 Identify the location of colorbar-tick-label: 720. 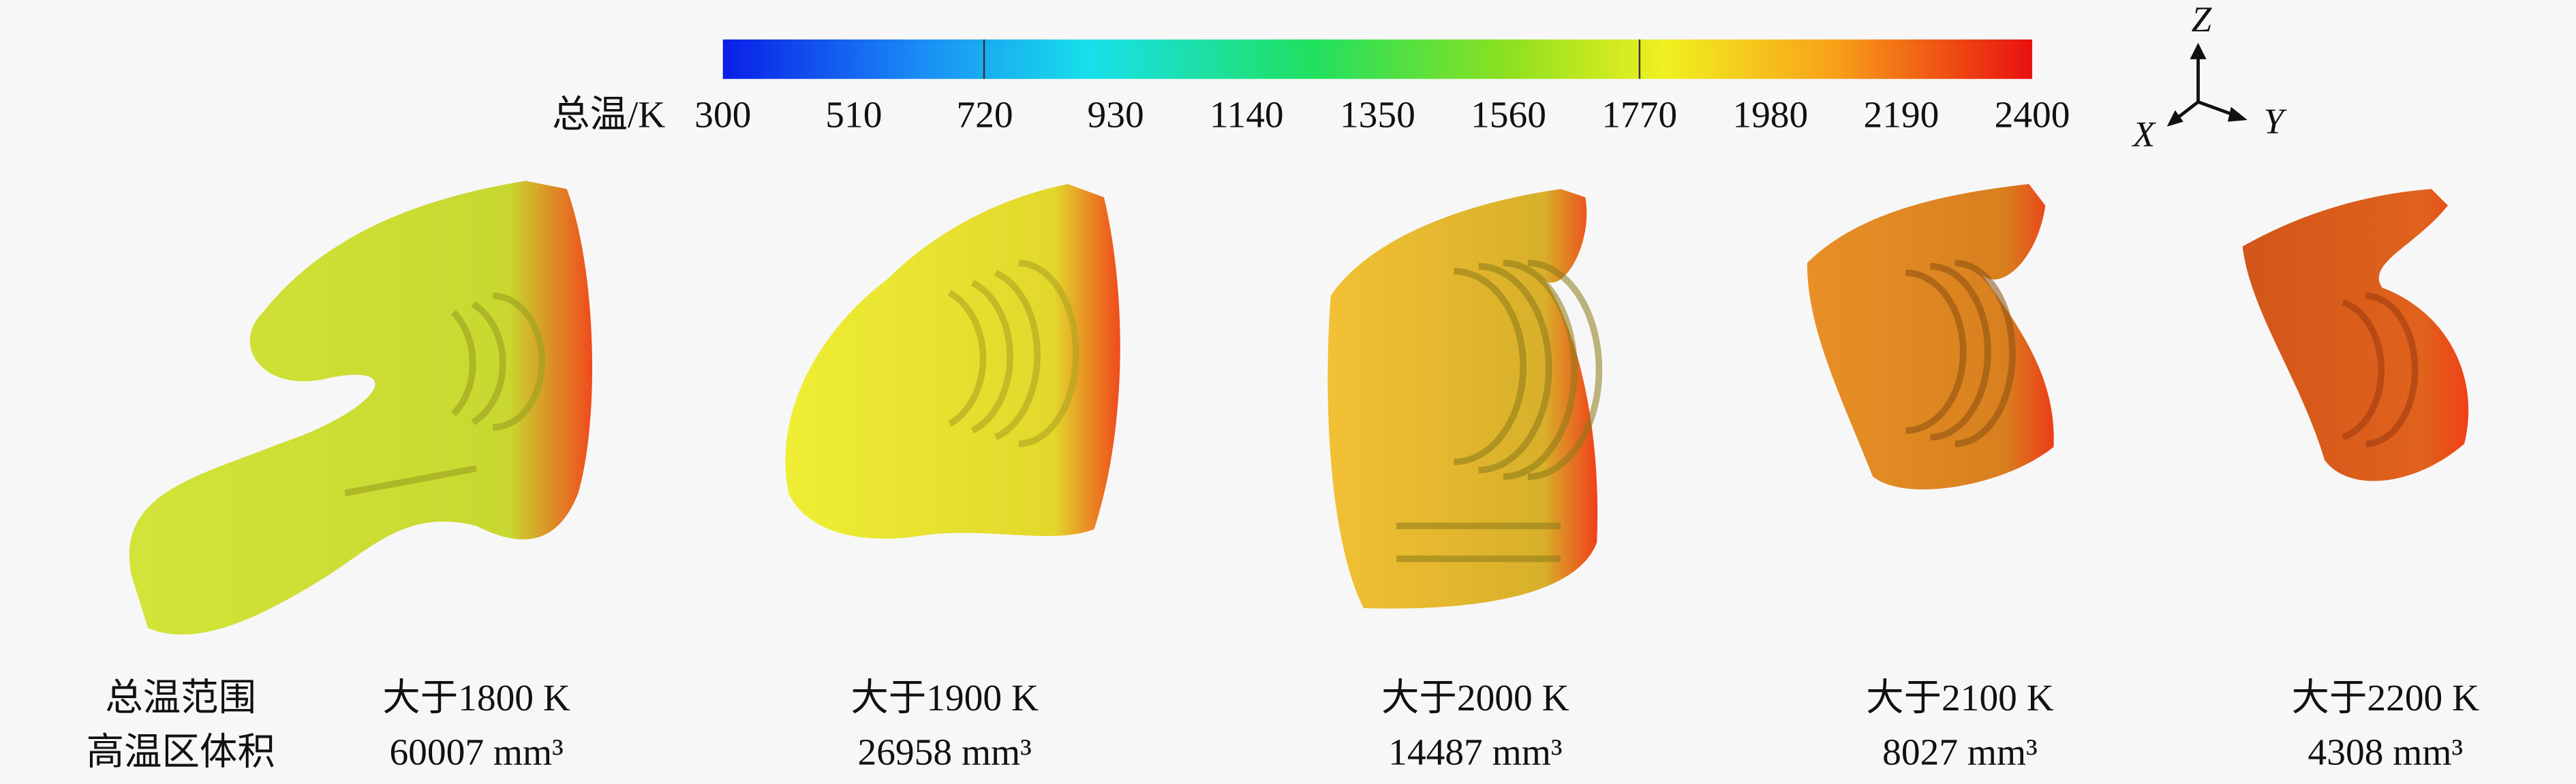
(984, 114).